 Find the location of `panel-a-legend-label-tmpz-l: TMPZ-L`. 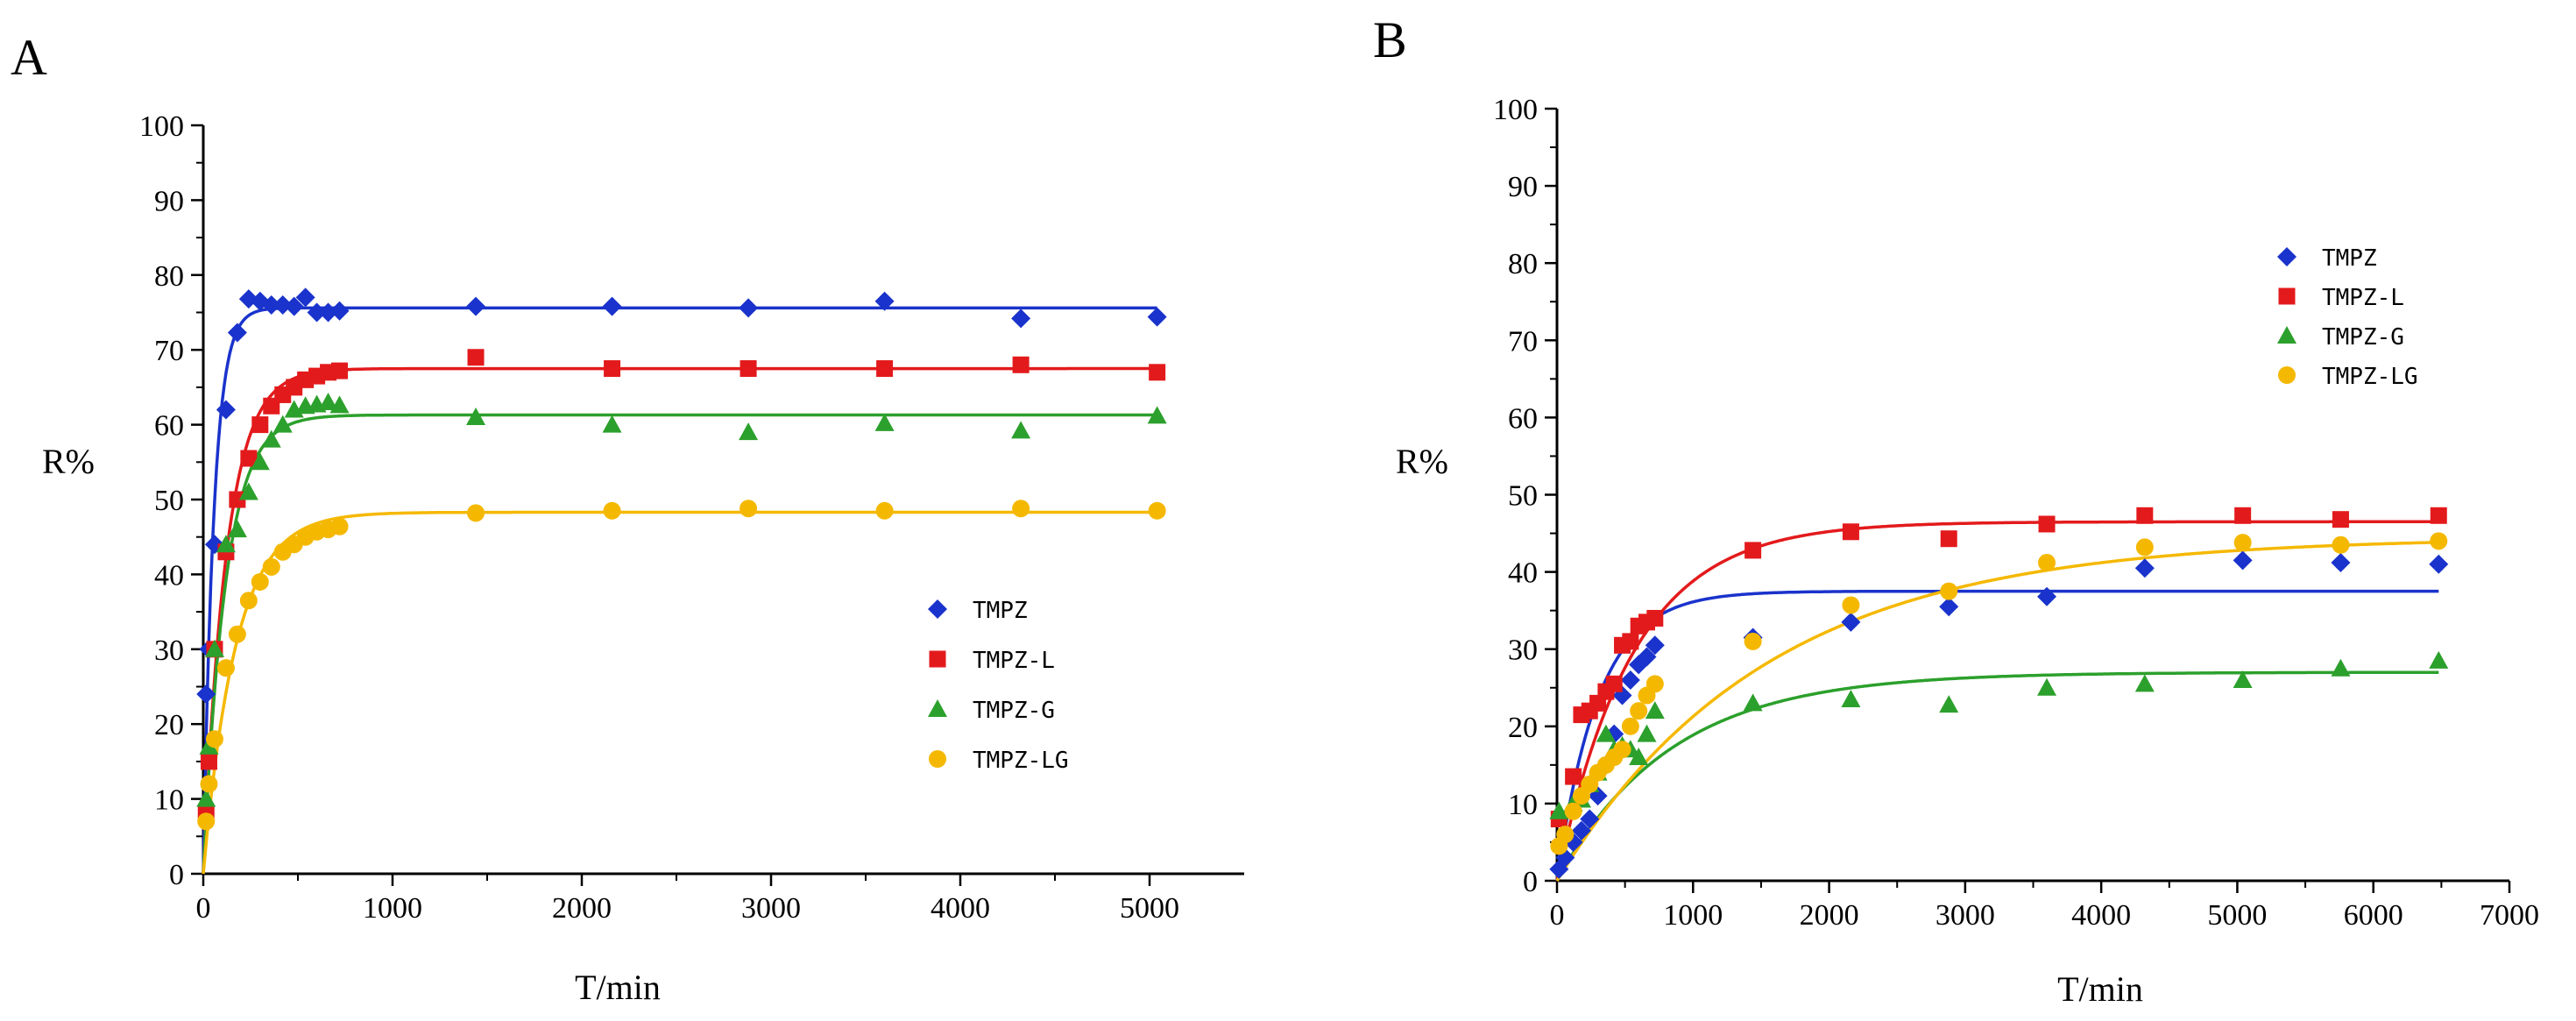

panel-a-legend-label-tmpz-l: TMPZ-L is located at coordinates (1014, 661).